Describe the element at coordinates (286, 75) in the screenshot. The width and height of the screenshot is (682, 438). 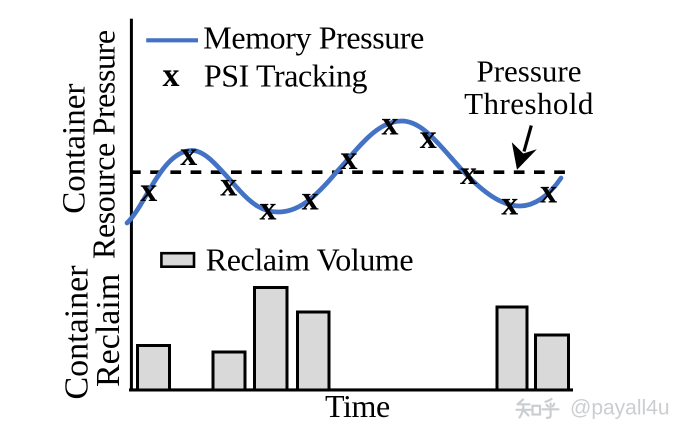
I see `svg-text: PSI Tracking` at that location.